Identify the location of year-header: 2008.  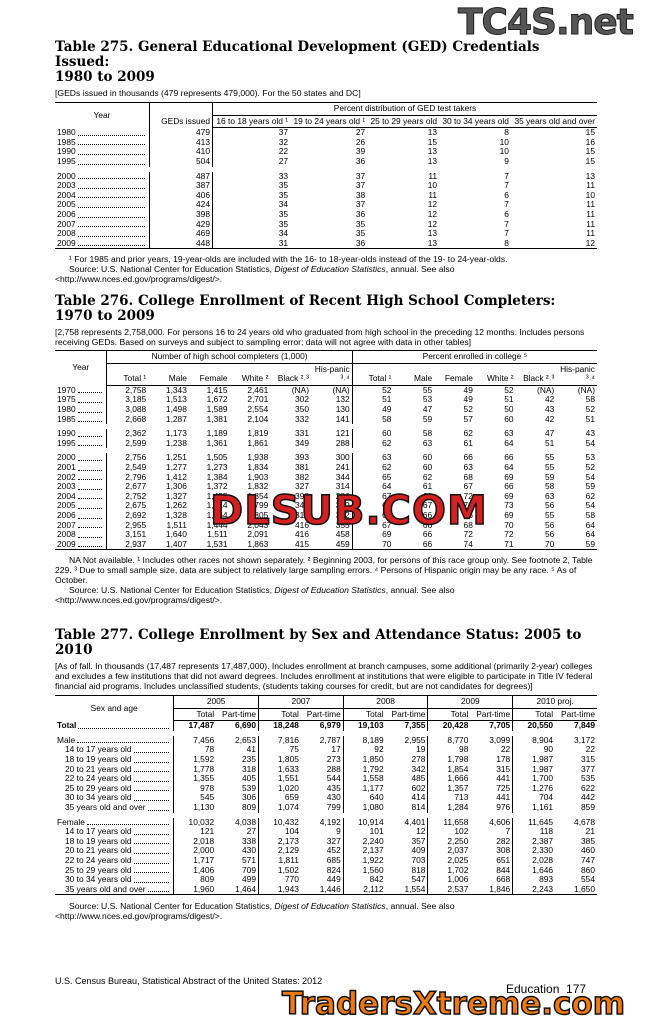
(385, 702).